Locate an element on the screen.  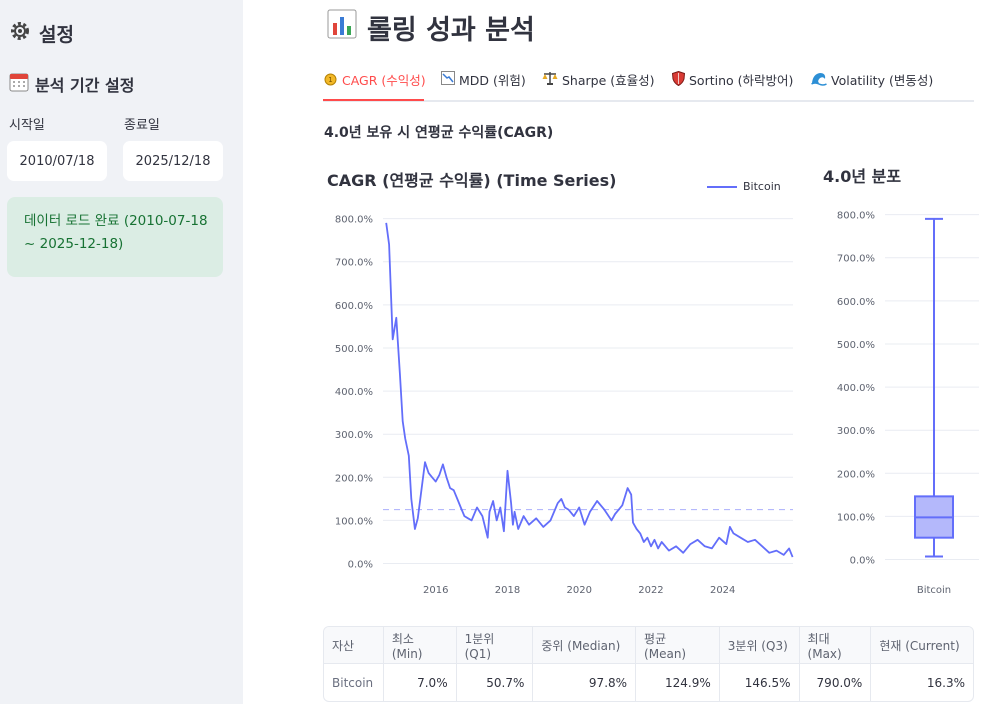
active-tab-indicator is located at coordinates (373, 100).